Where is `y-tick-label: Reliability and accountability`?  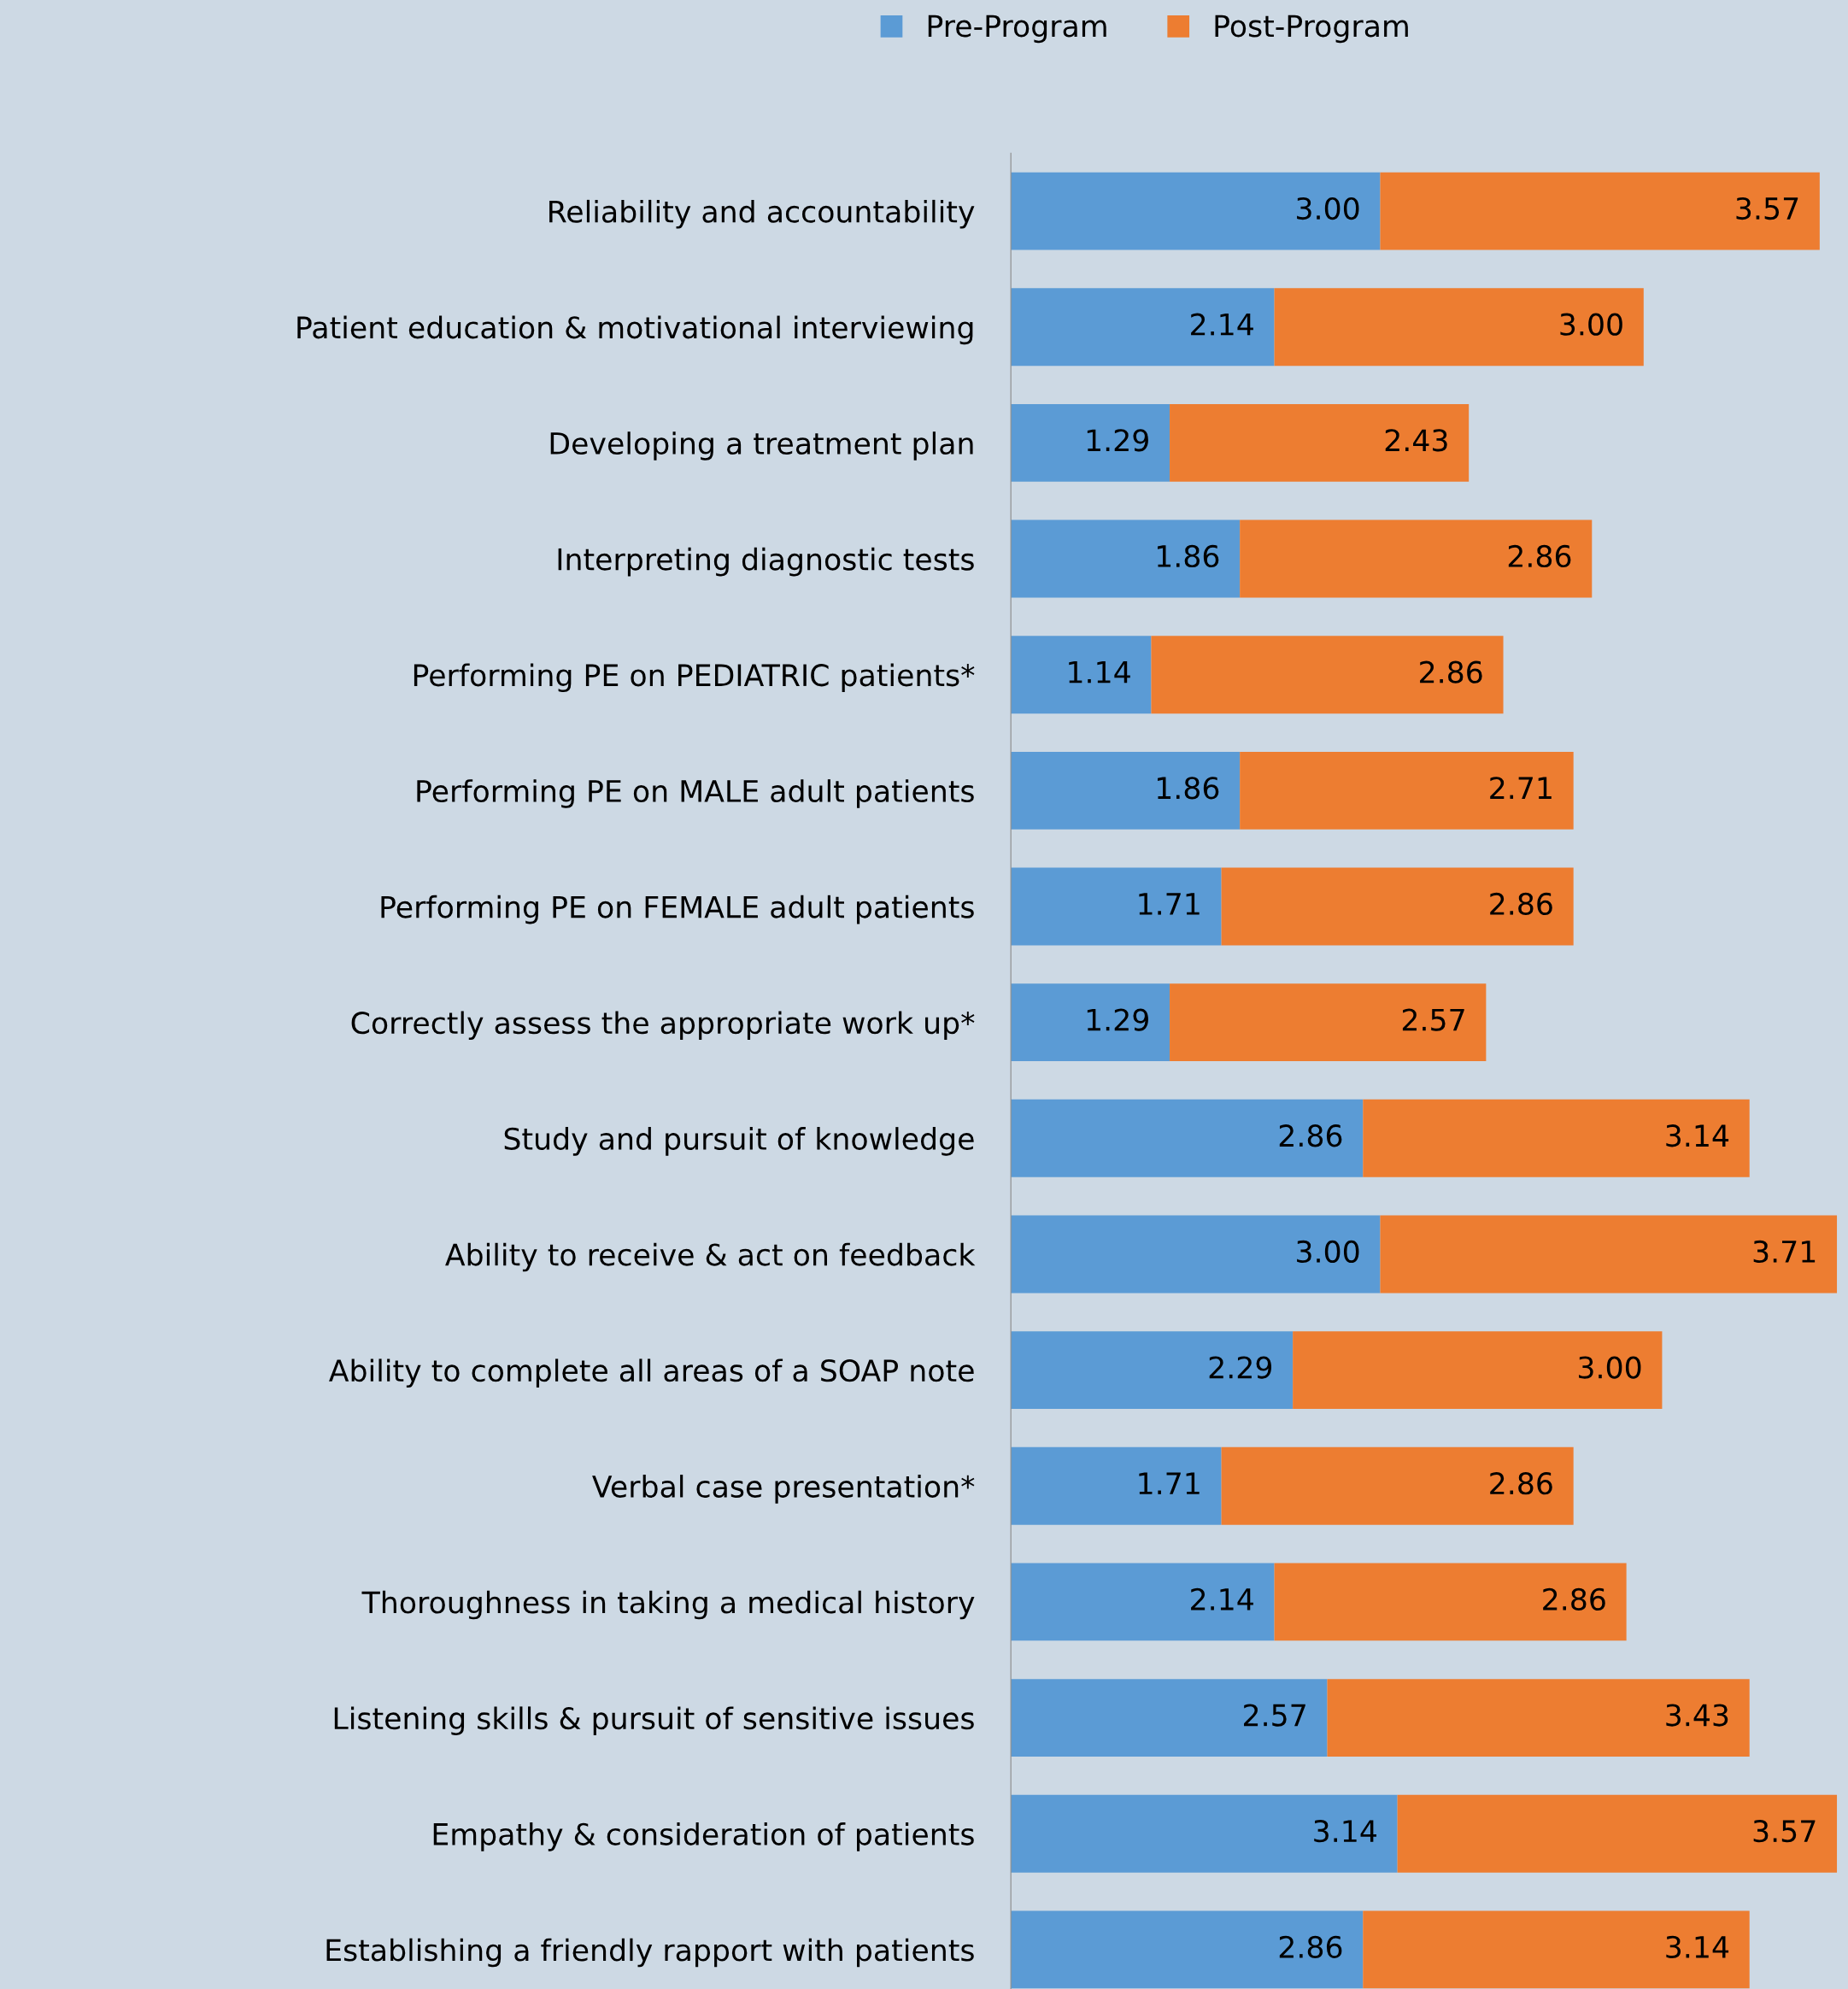 y-tick-label: Reliability and accountability is located at coordinates (762, 214).